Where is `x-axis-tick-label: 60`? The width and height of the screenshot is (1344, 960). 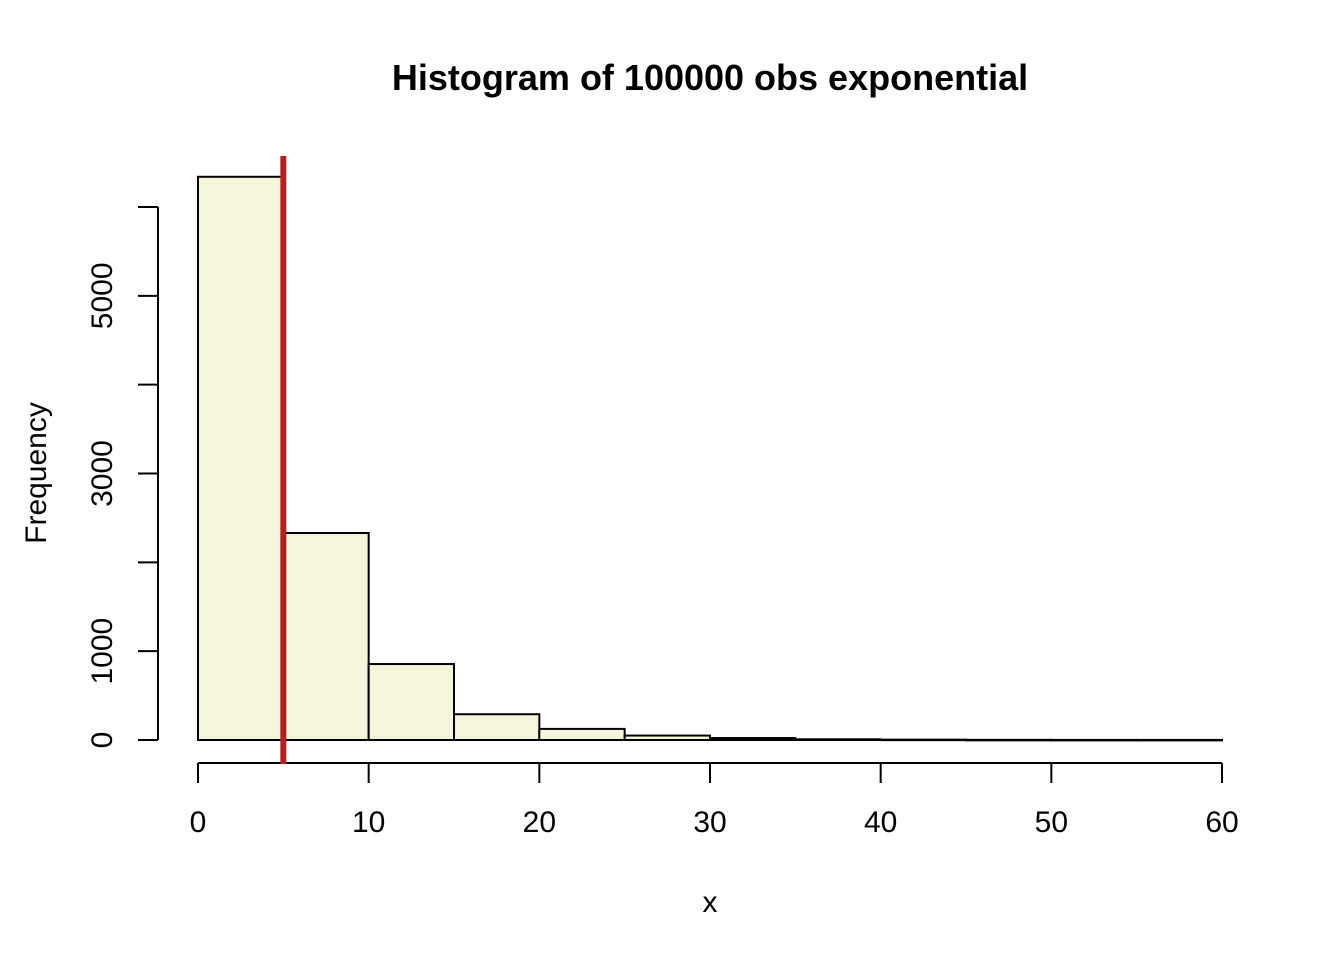 x-axis-tick-label: 60 is located at coordinates (1221, 822).